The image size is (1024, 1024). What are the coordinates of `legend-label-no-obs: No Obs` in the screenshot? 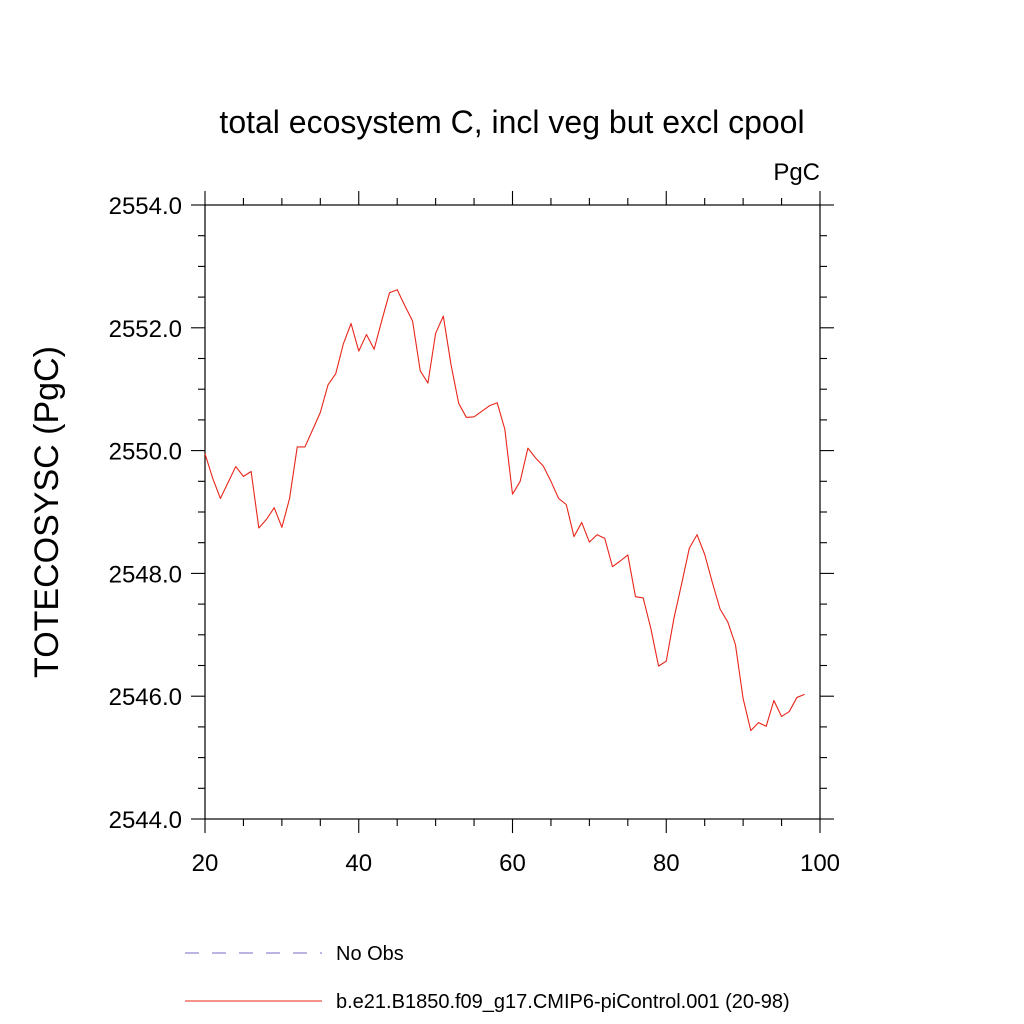 It's located at (370, 954).